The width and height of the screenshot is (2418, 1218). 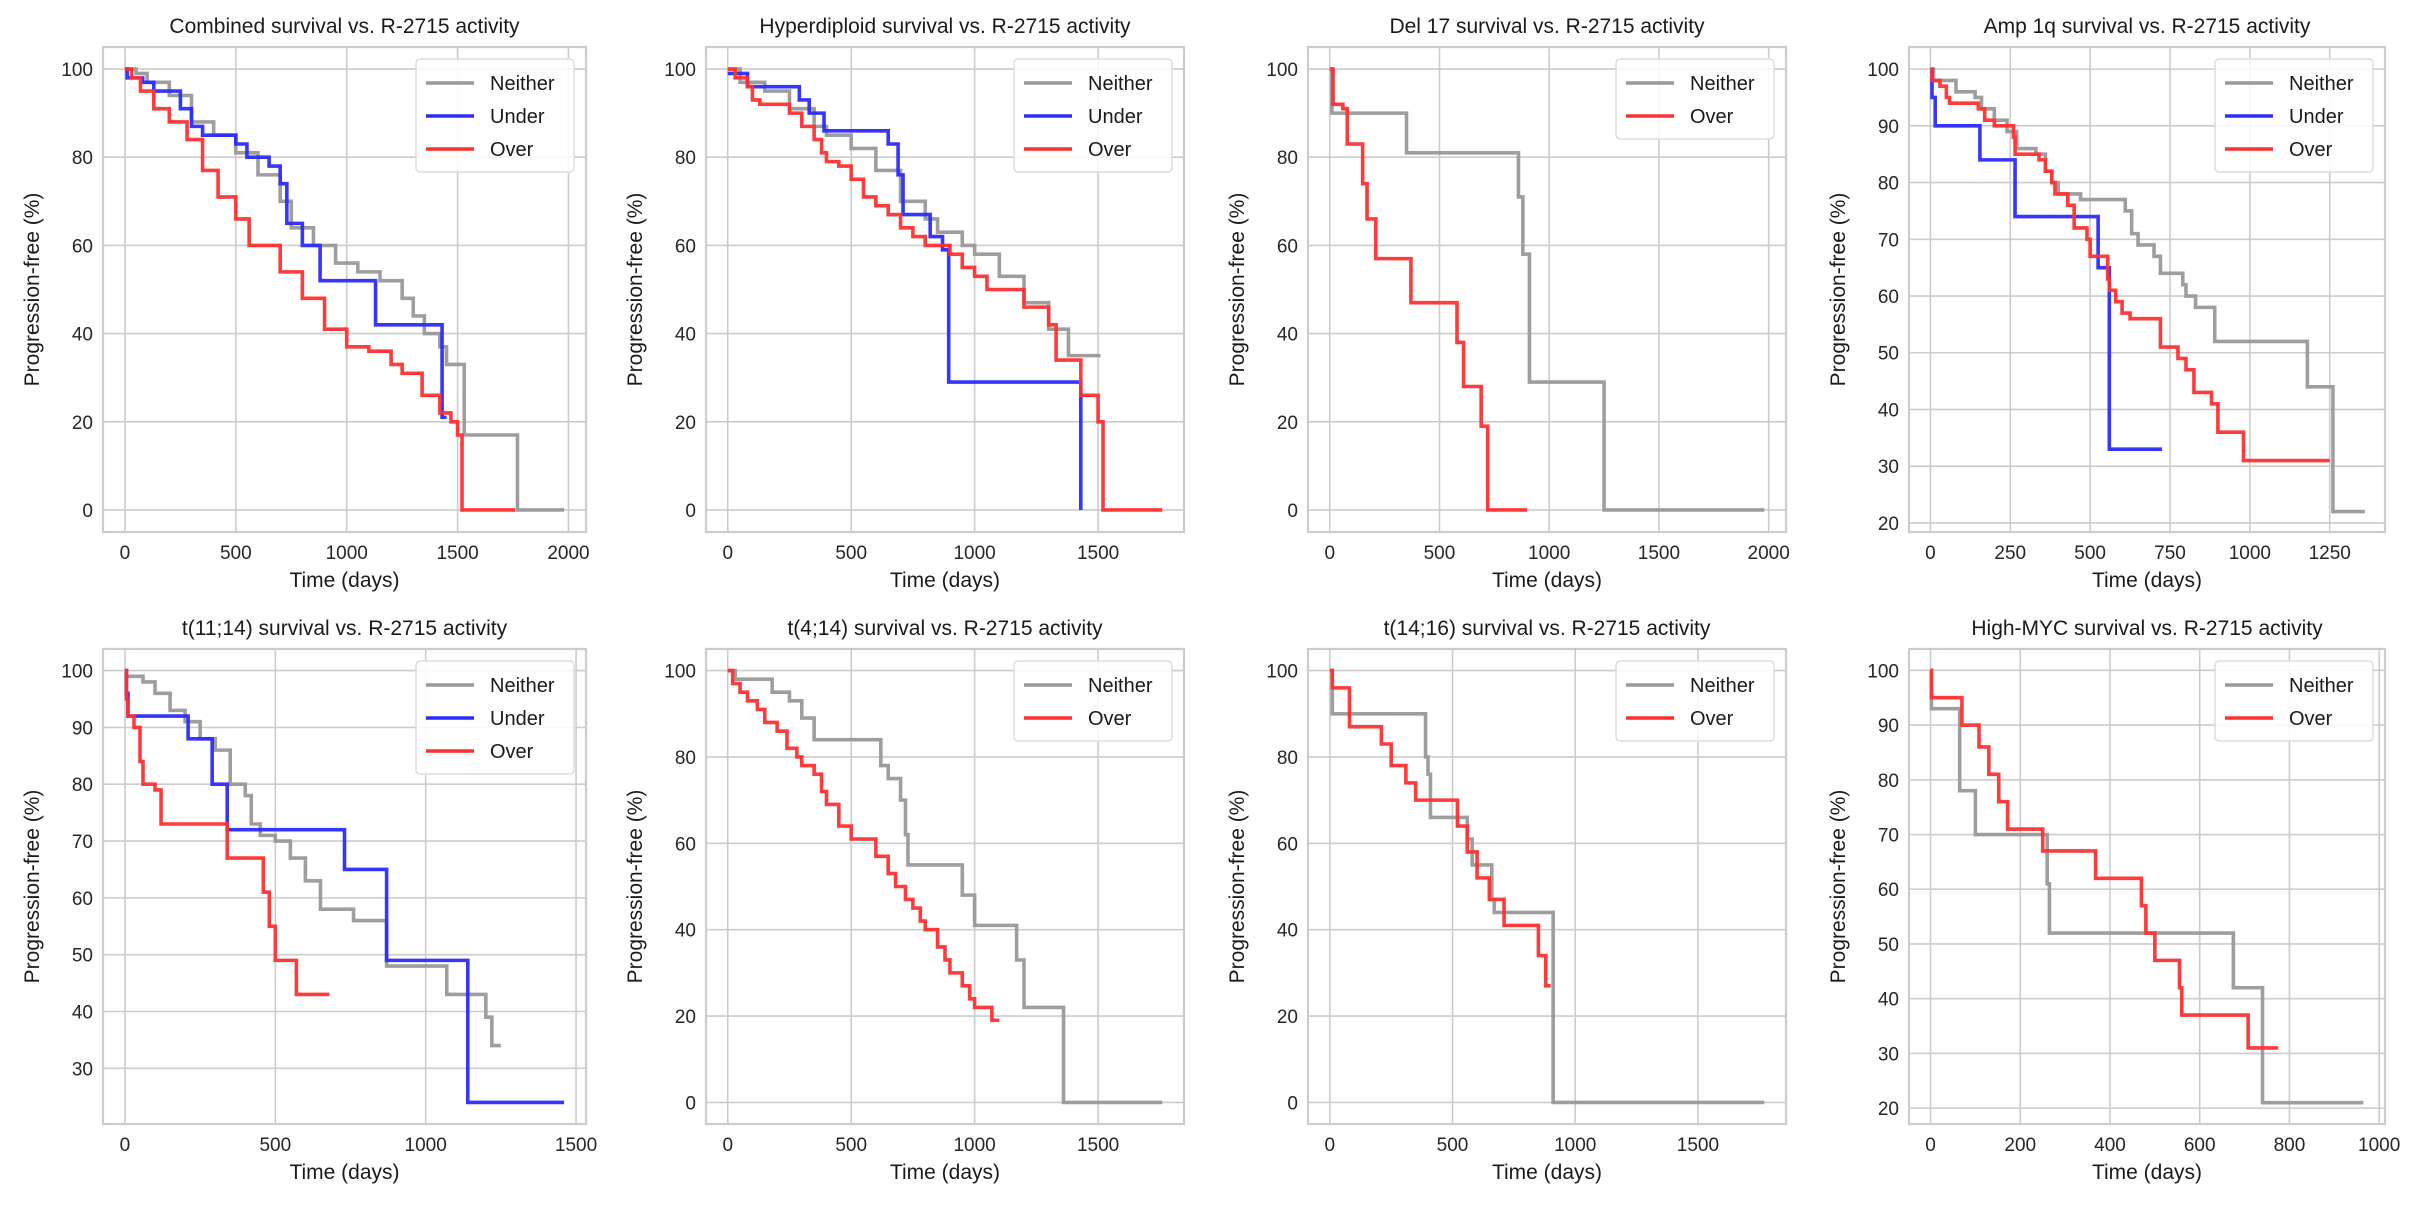 I want to click on x-tick-label: 2000, so click(x=1769, y=553).